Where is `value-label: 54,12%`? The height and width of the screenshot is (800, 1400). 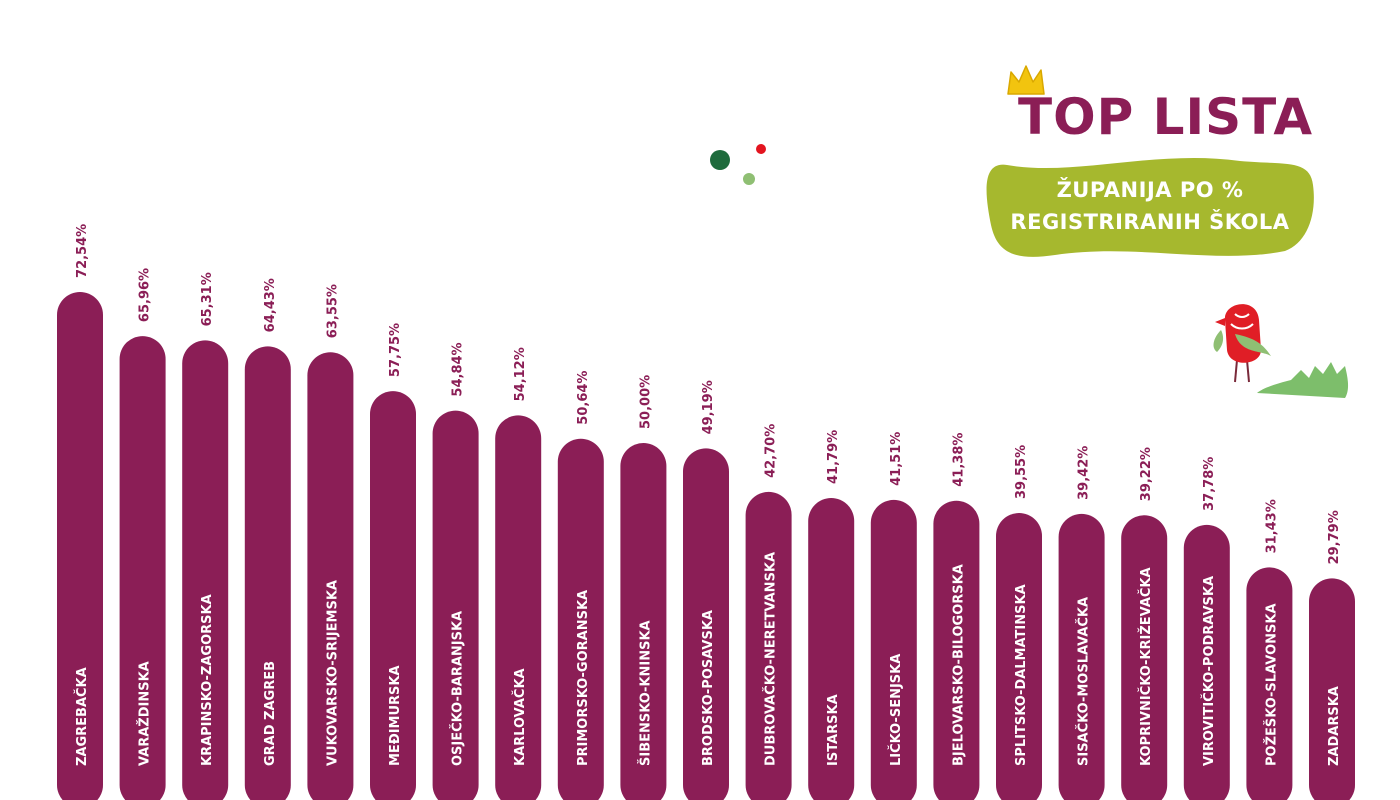 value-label: 54,12% is located at coordinates (520, 374).